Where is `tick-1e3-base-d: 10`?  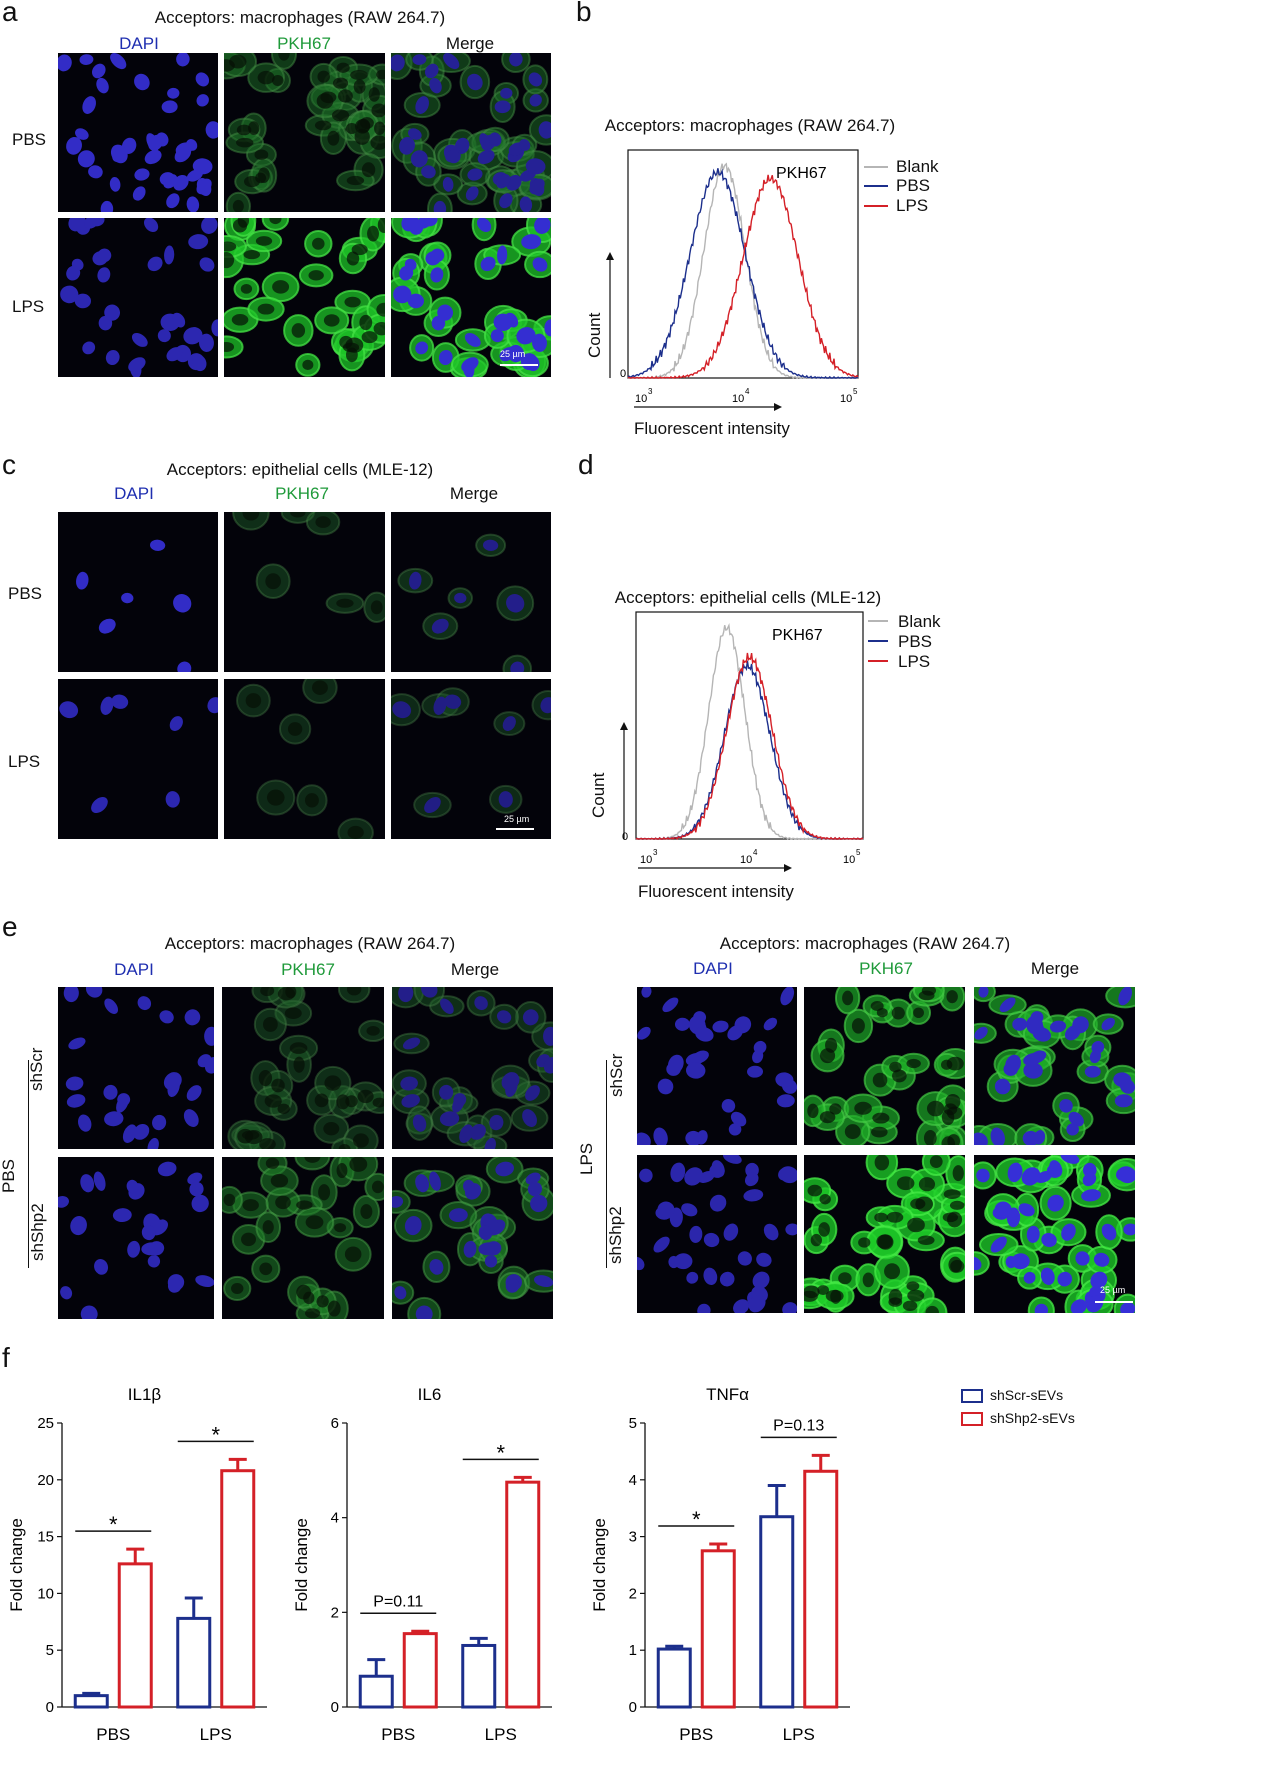 tick-1e3-base-d: 10 is located at coordinates (646, 860).